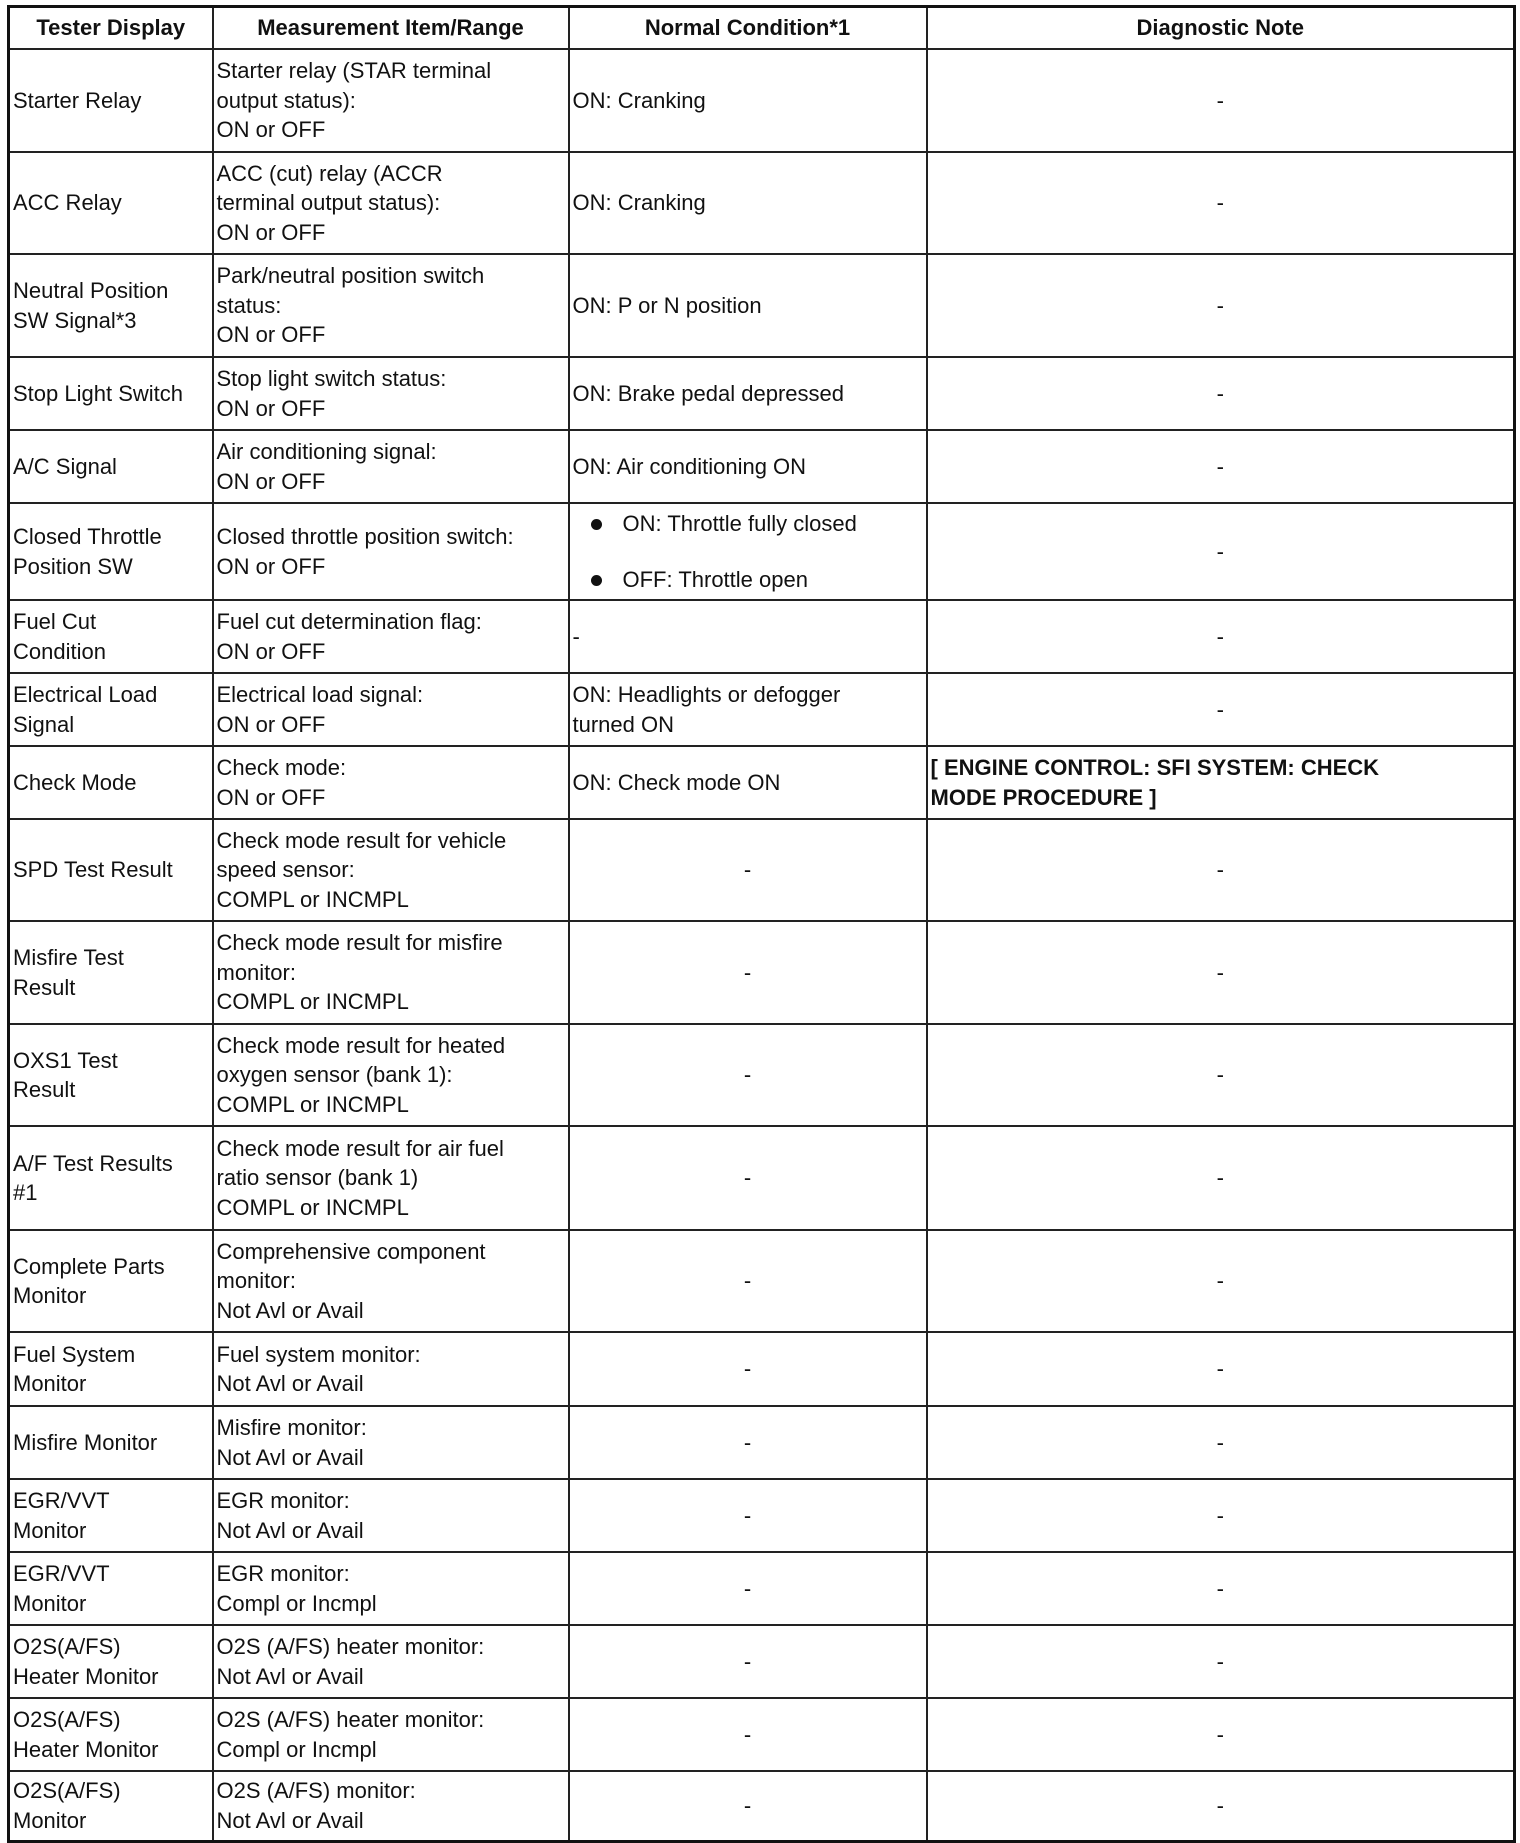  I want to click on tester-display-cell: Neutral Position SW Signal*3, so click(110, 305).